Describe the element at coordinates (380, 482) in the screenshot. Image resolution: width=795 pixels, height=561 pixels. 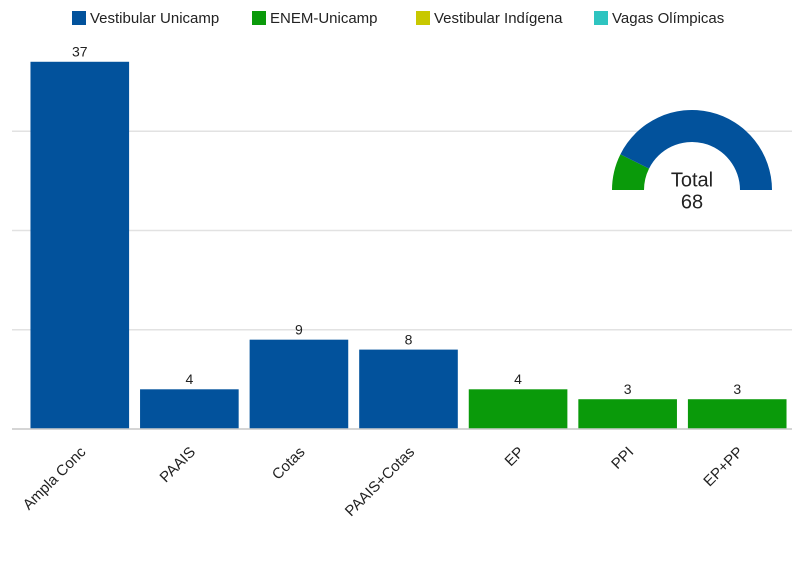
I see `x-tick-label: PAAIS+Cotas` at that location.